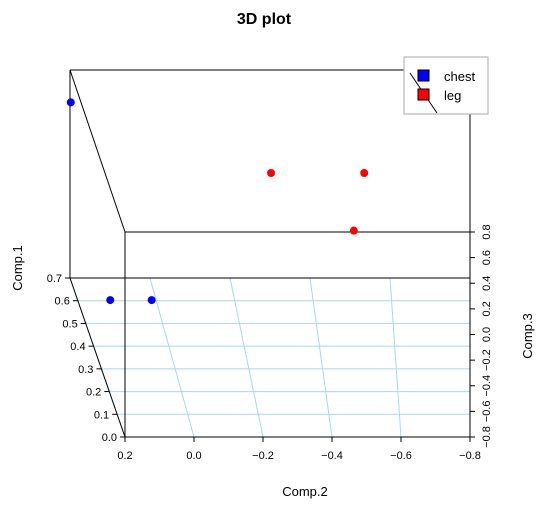 This screenshot has height=509, width=550. What do you see at coordinates (452, 95) in the screenshot?
I see `legend-label-leg: leg` at bounding box center [452, 95].